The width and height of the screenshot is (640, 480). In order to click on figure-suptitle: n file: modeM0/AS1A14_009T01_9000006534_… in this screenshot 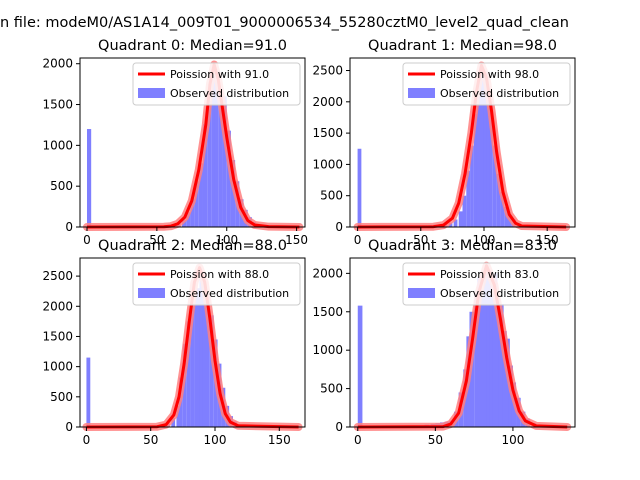, I will do `click(284, 23)`.